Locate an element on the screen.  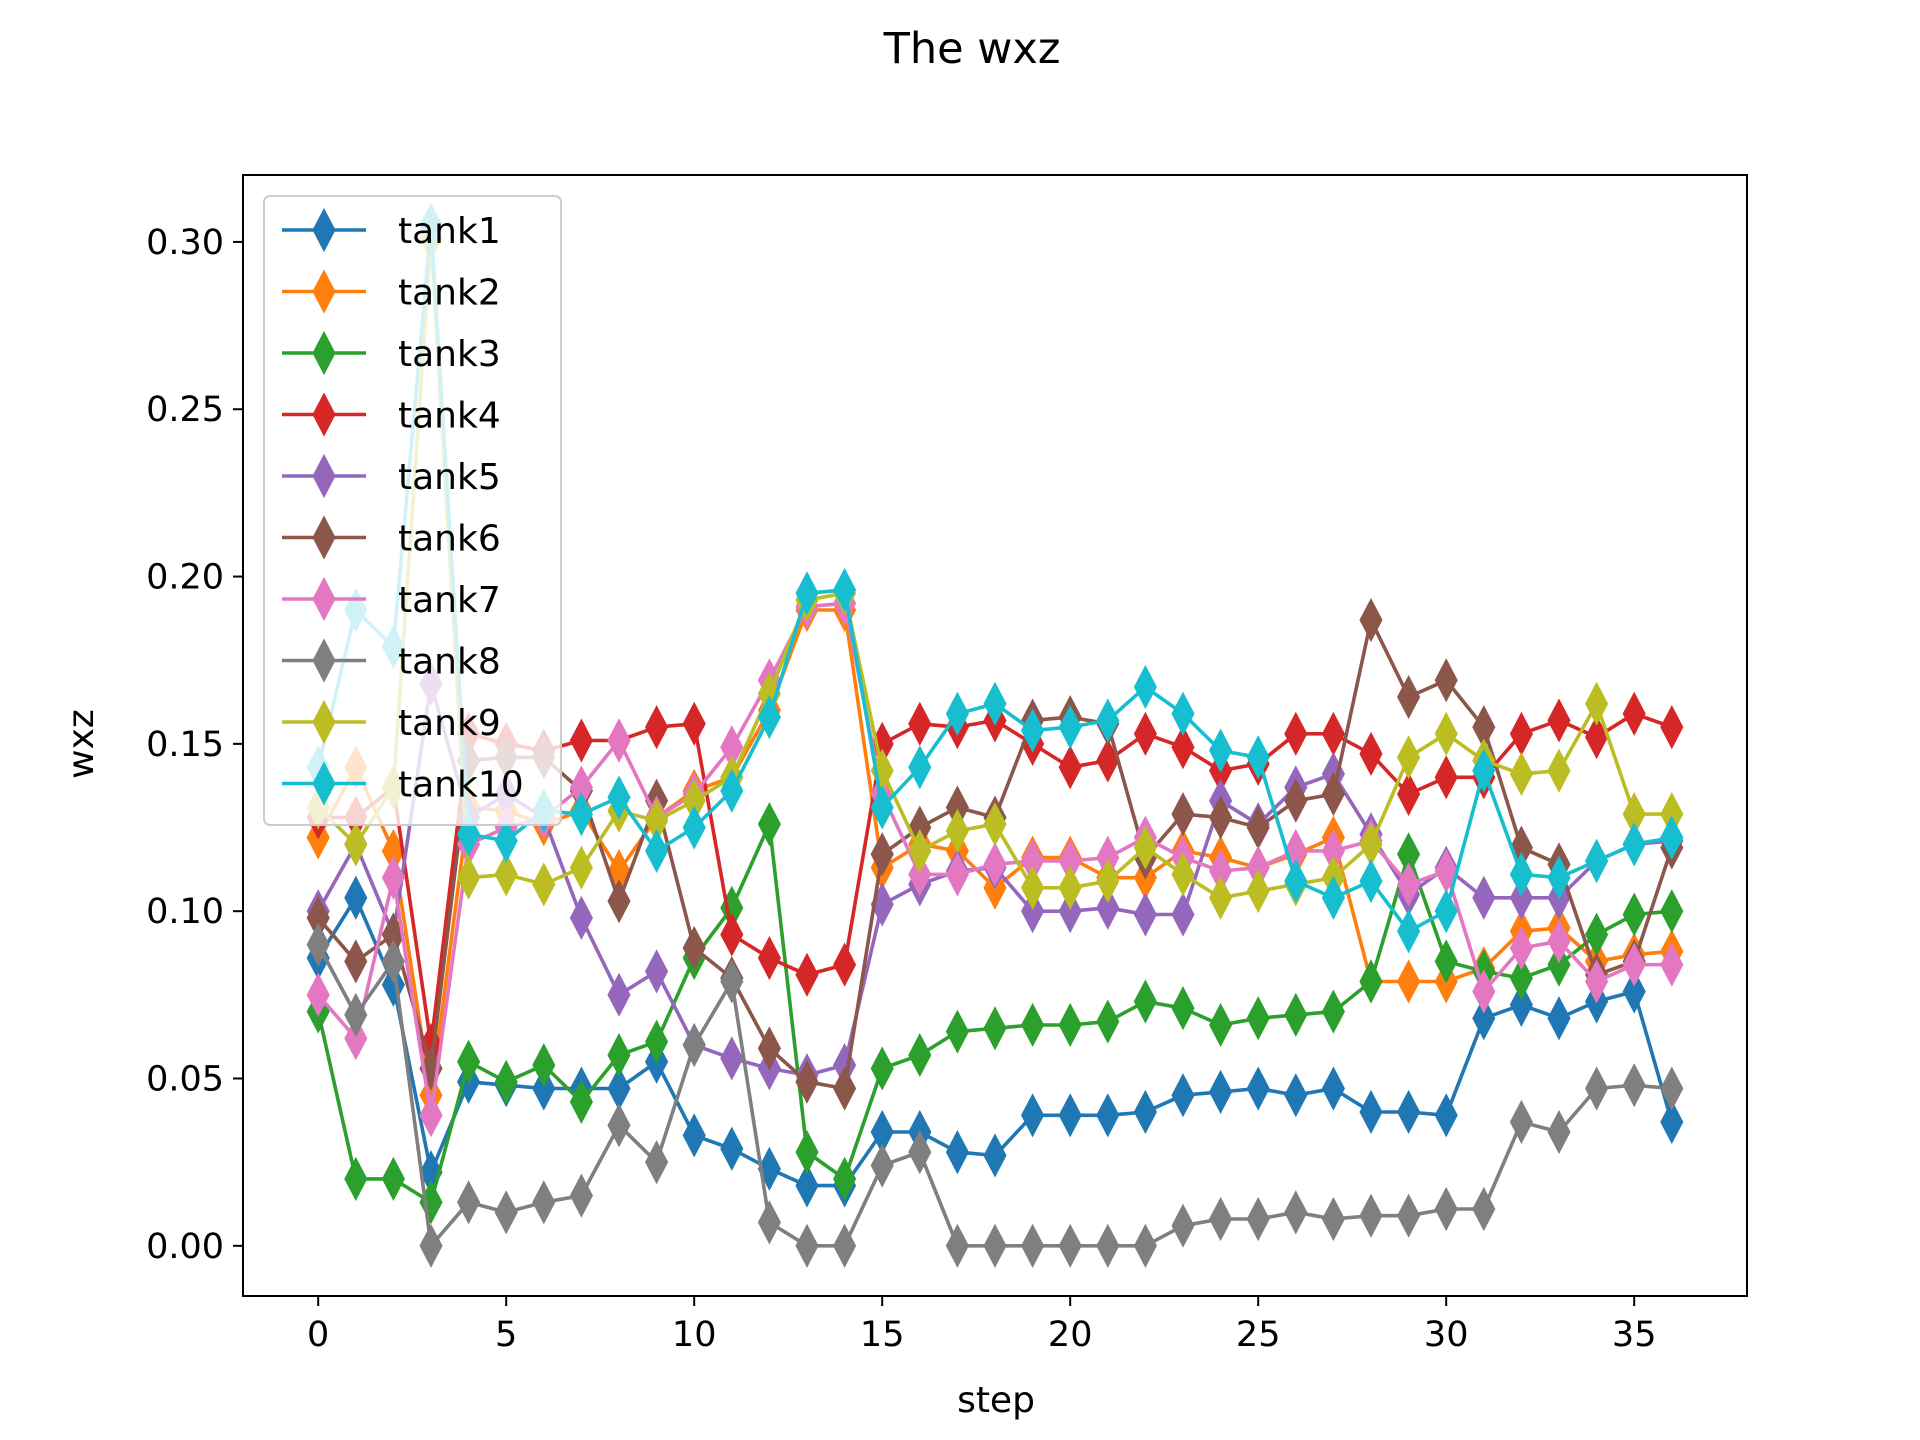
y-tick-label: 0.10 is located at coordinates (185, 912).